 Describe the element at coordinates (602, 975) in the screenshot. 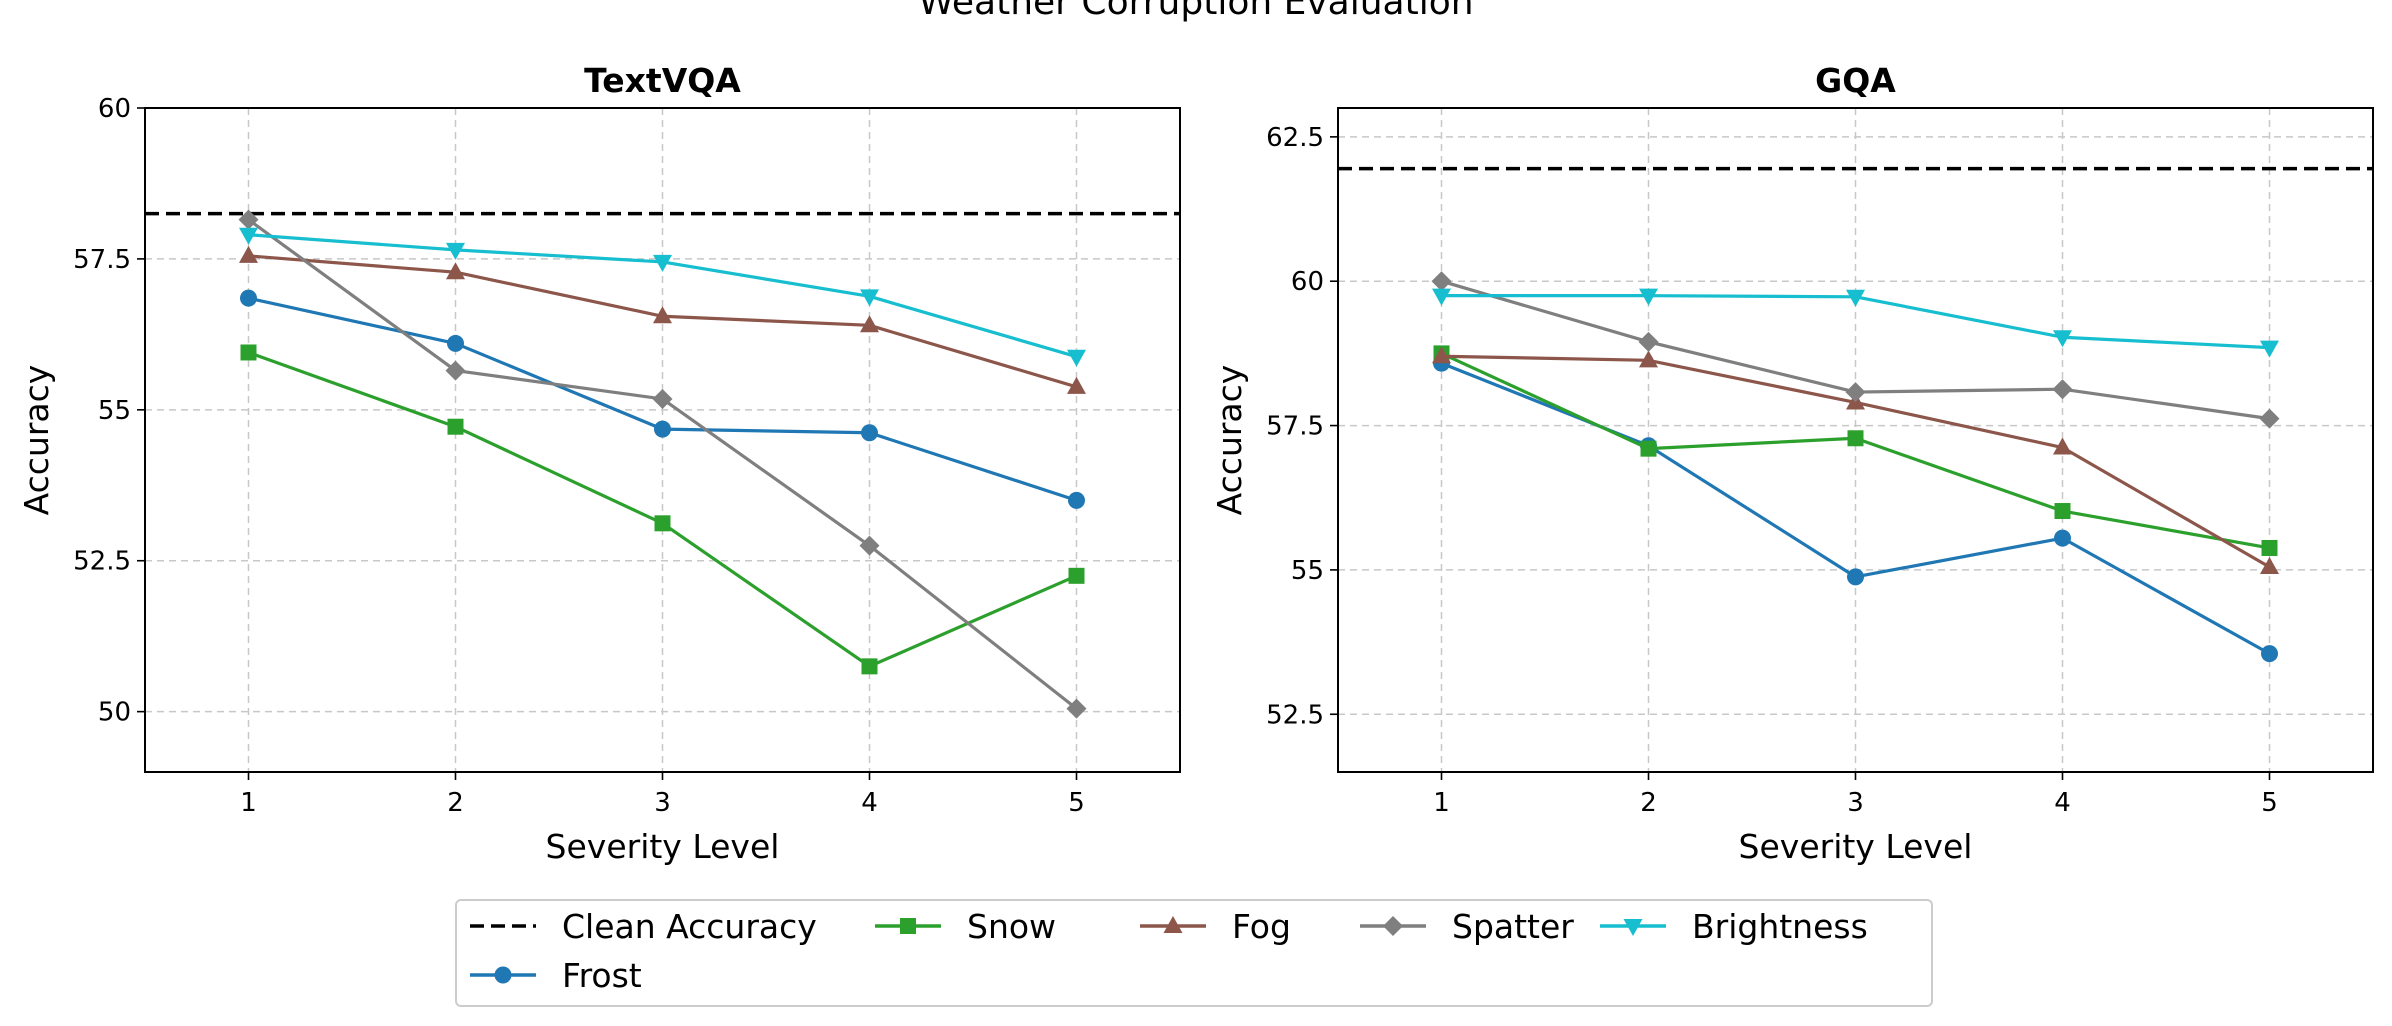

I see `legend-label: Frost` at that location.